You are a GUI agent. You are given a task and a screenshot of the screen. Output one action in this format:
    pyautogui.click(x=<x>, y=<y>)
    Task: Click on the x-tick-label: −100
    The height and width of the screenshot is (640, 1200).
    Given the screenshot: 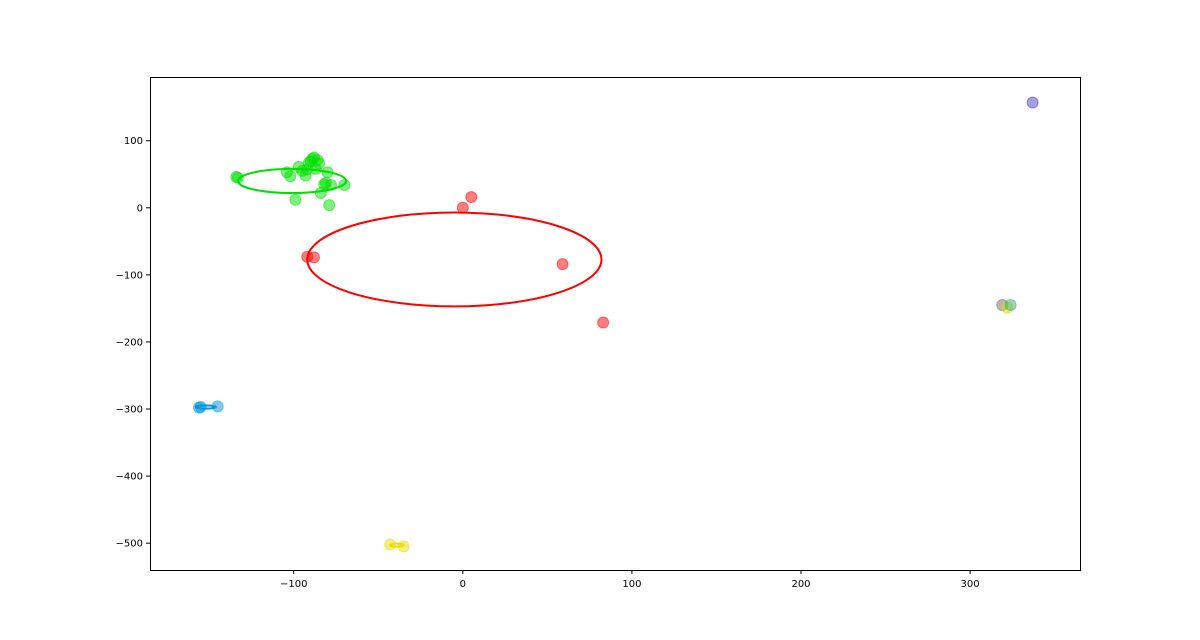 What is the action you would take?
    pyautogui.click(x=293, y=584)
    